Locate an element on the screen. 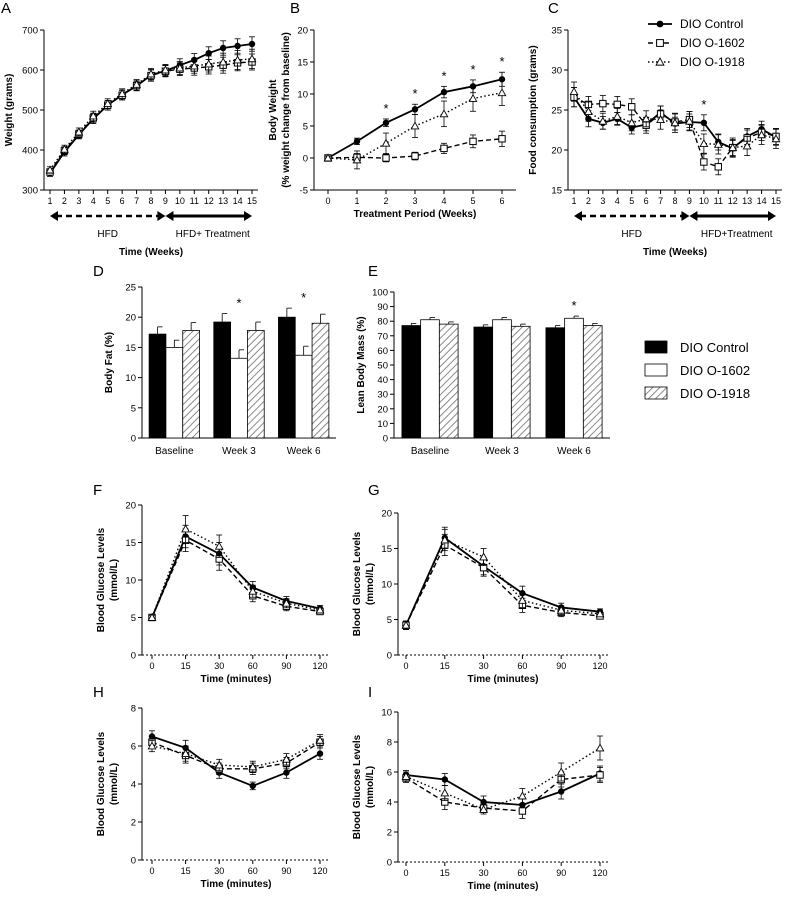 This screenshot has height=908, width=787. y-axis-label: Lean Body Mass (%) is located at coordinates (361, 364).